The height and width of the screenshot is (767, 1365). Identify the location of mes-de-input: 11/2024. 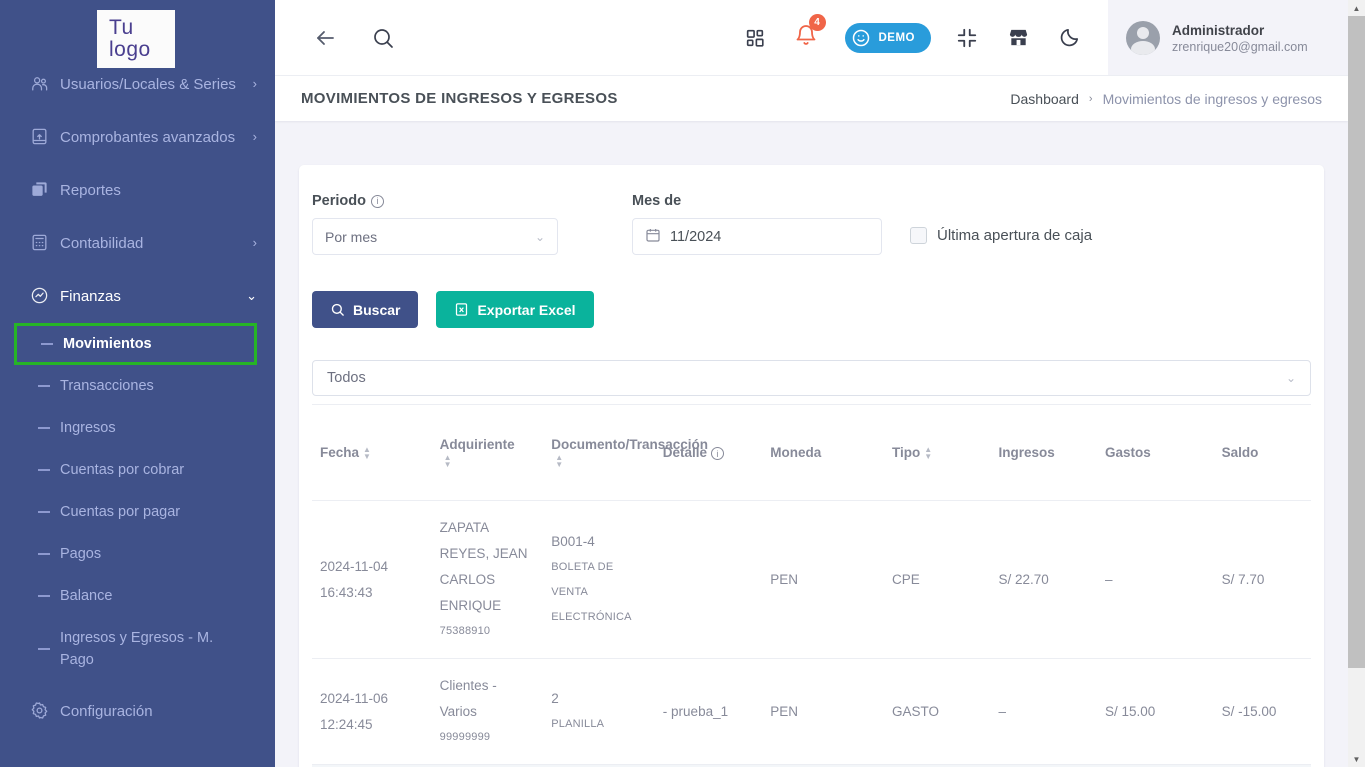
(757, 236).